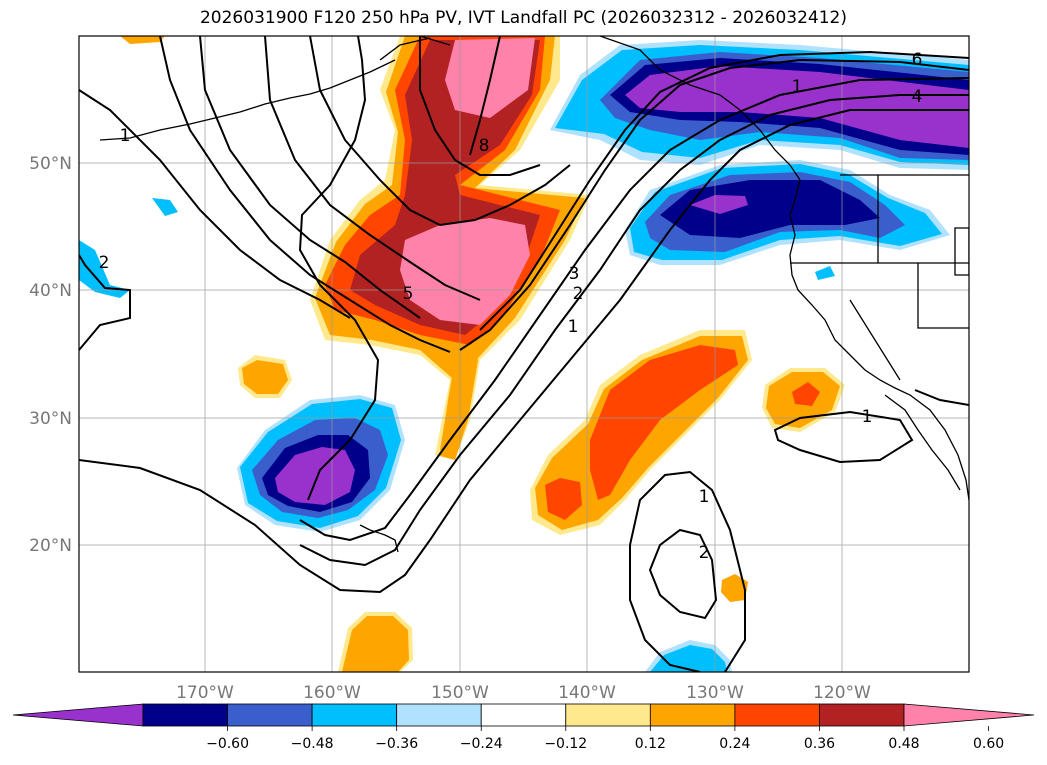 The image size is (1047, 765). Describe the element at coordinates (961, 251) in the screenshot. I see `island-ne` at that location.